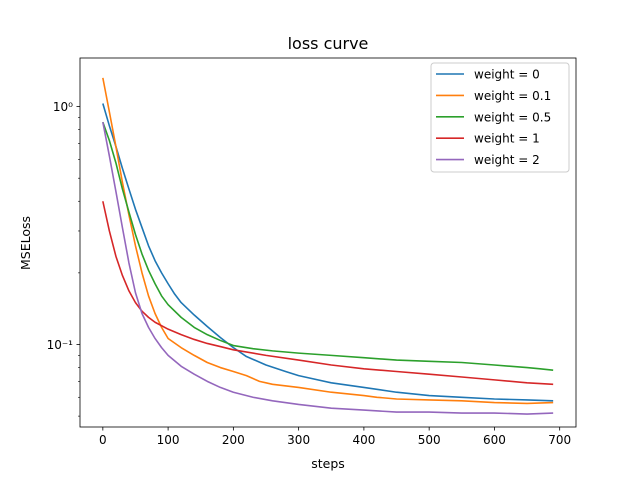 Image resolution: width=640 pixels, height=484 pixels. What do you see at coordinates (429, 440) in the screenshot?
I see `x-tick-label-5: 500` at bounding box center [429, 440].